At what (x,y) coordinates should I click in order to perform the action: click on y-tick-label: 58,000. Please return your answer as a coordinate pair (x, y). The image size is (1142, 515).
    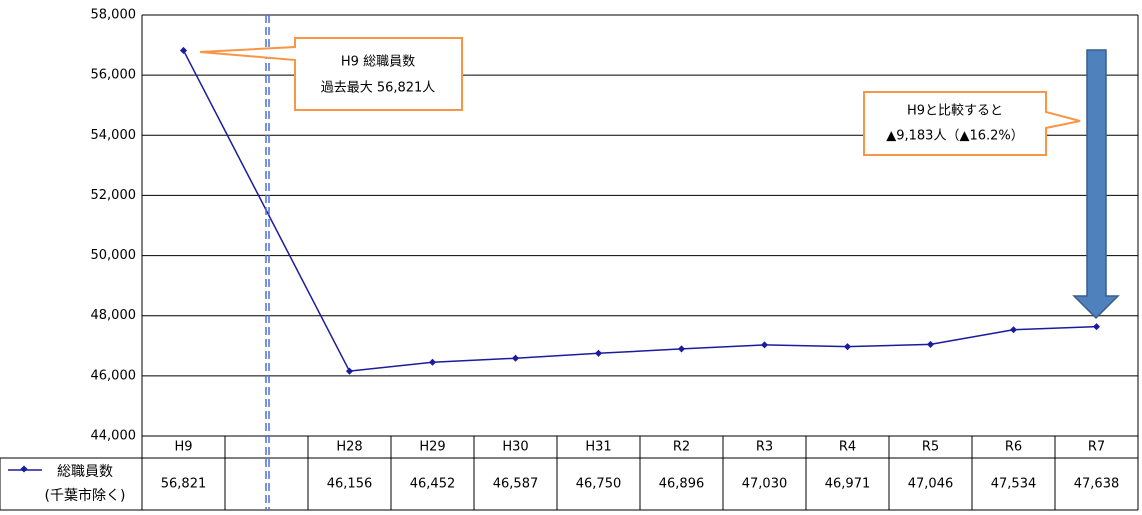
    Looking at the image, I should click on (114, 15).